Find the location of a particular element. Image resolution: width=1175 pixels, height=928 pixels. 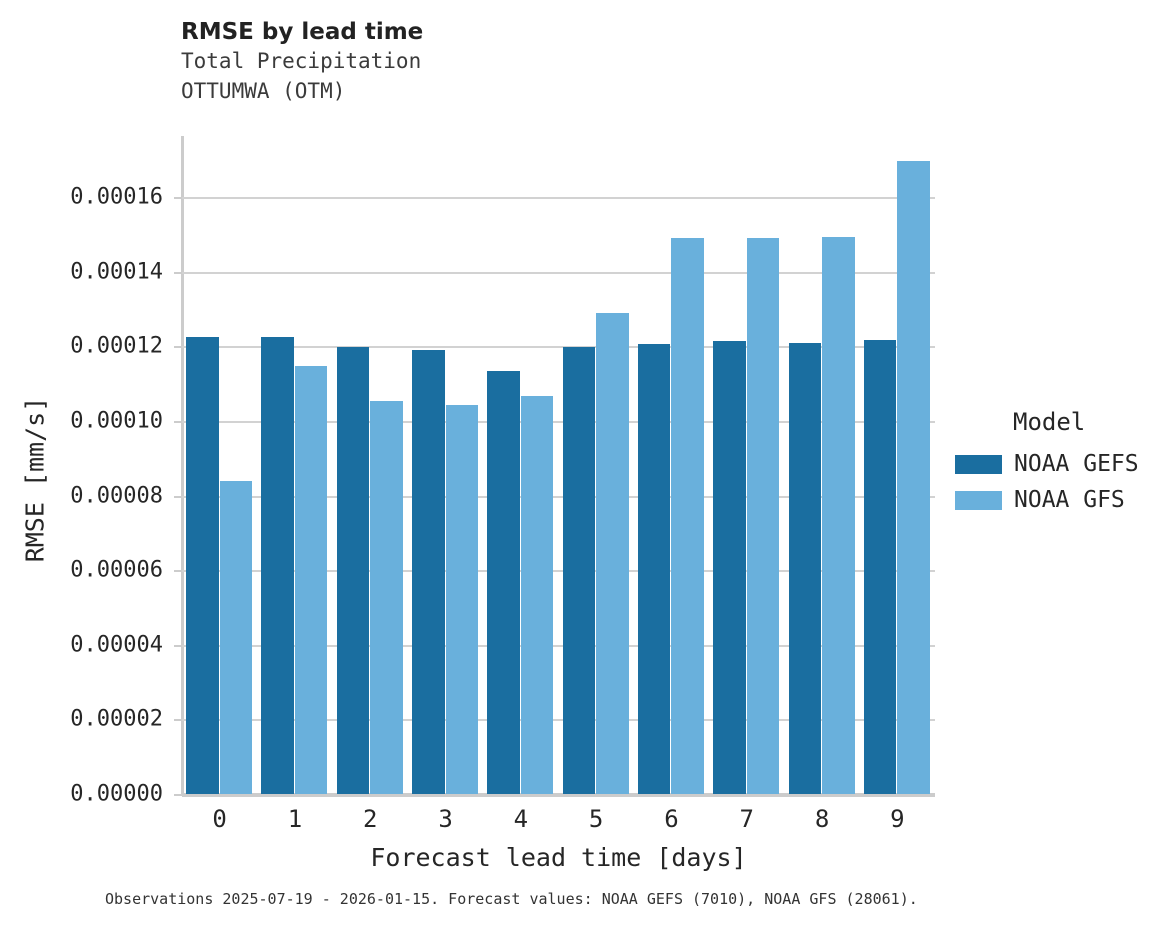

legend-entries: NOAA GEFS NOAA GFS is located at coordinates (1047, 482).